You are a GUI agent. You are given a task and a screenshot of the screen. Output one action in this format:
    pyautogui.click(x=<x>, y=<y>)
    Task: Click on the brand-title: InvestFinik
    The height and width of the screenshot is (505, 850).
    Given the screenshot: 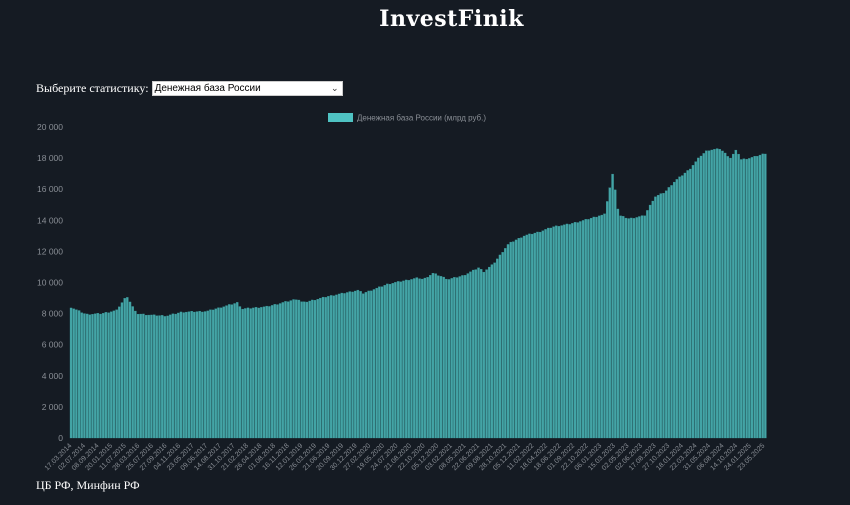 What is the action you would take?
    pyautogui.click(x=451, y=19)
    